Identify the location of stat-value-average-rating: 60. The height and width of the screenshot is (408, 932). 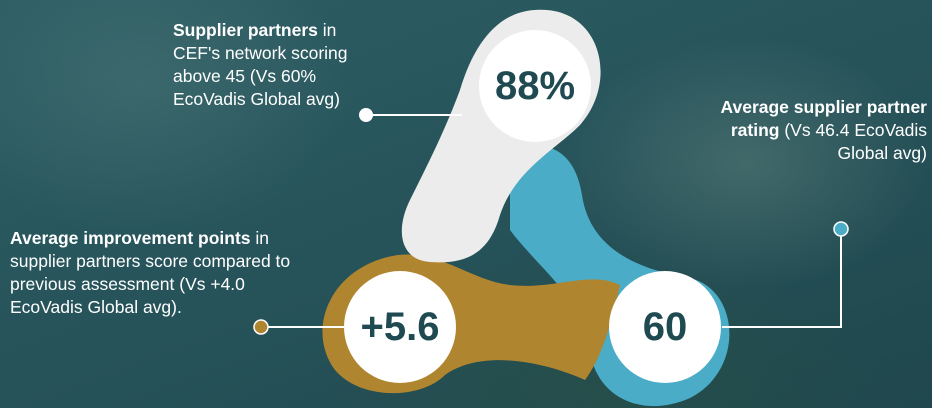
(665, 327).